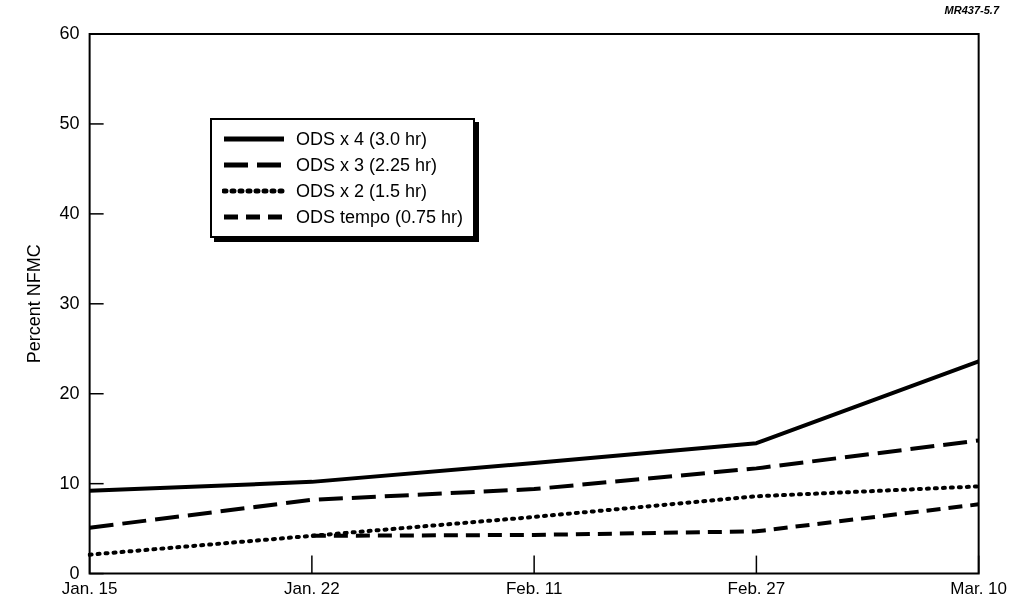 The height and width of the screenshot is (612, 1013). I want to click on x-tick-label: Jan. 22, so click(312, 589).